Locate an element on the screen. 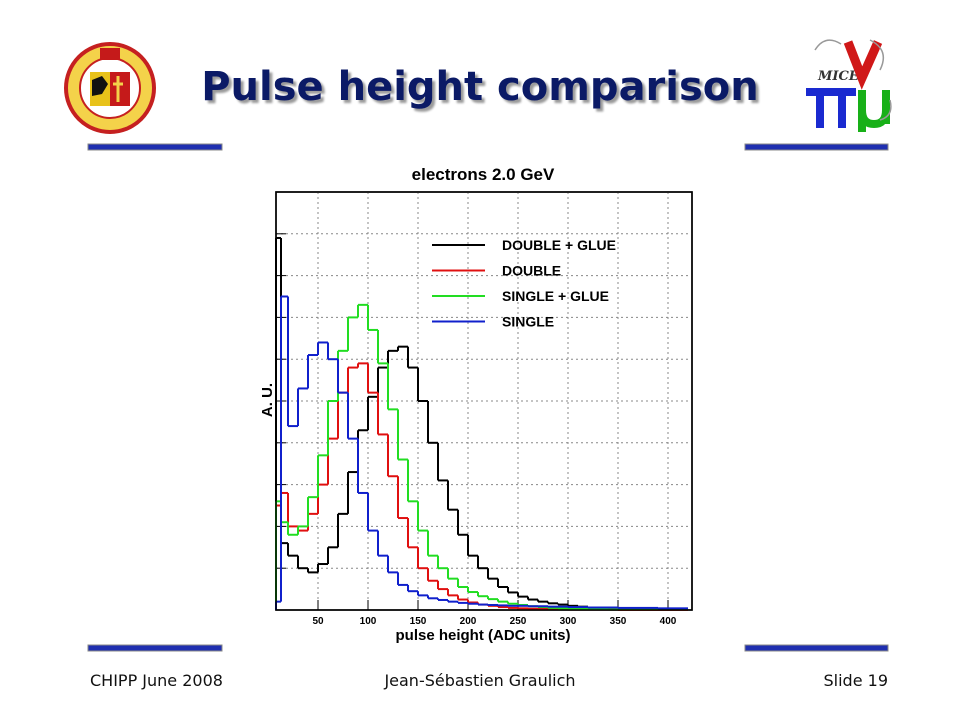  legend-label: SINGLE + GLUE is located at coordinates (555, 296).